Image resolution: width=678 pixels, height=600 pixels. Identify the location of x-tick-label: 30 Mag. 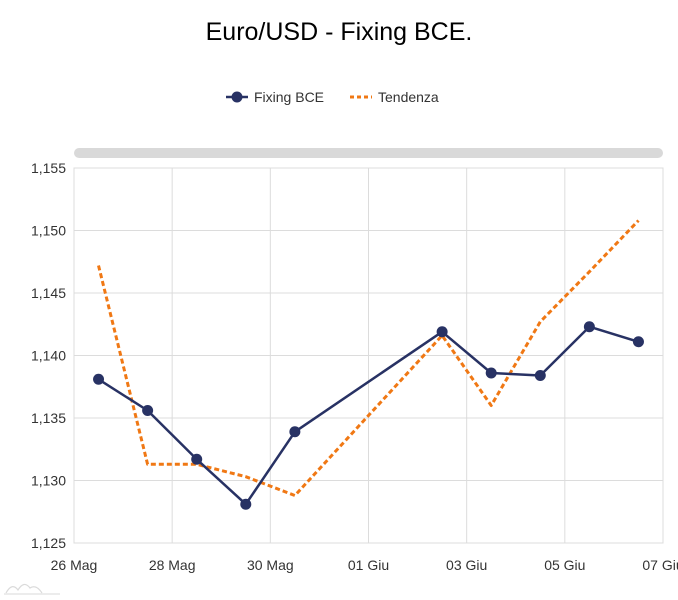
(270, 565).